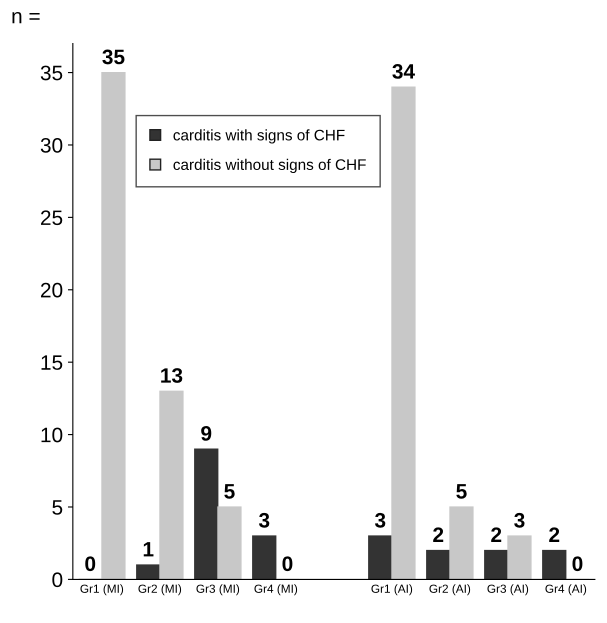  What do you see at coordinates (26, 18) in the screenshot?
I see `y-axis-title: n =` at bounding box center [26, 18].